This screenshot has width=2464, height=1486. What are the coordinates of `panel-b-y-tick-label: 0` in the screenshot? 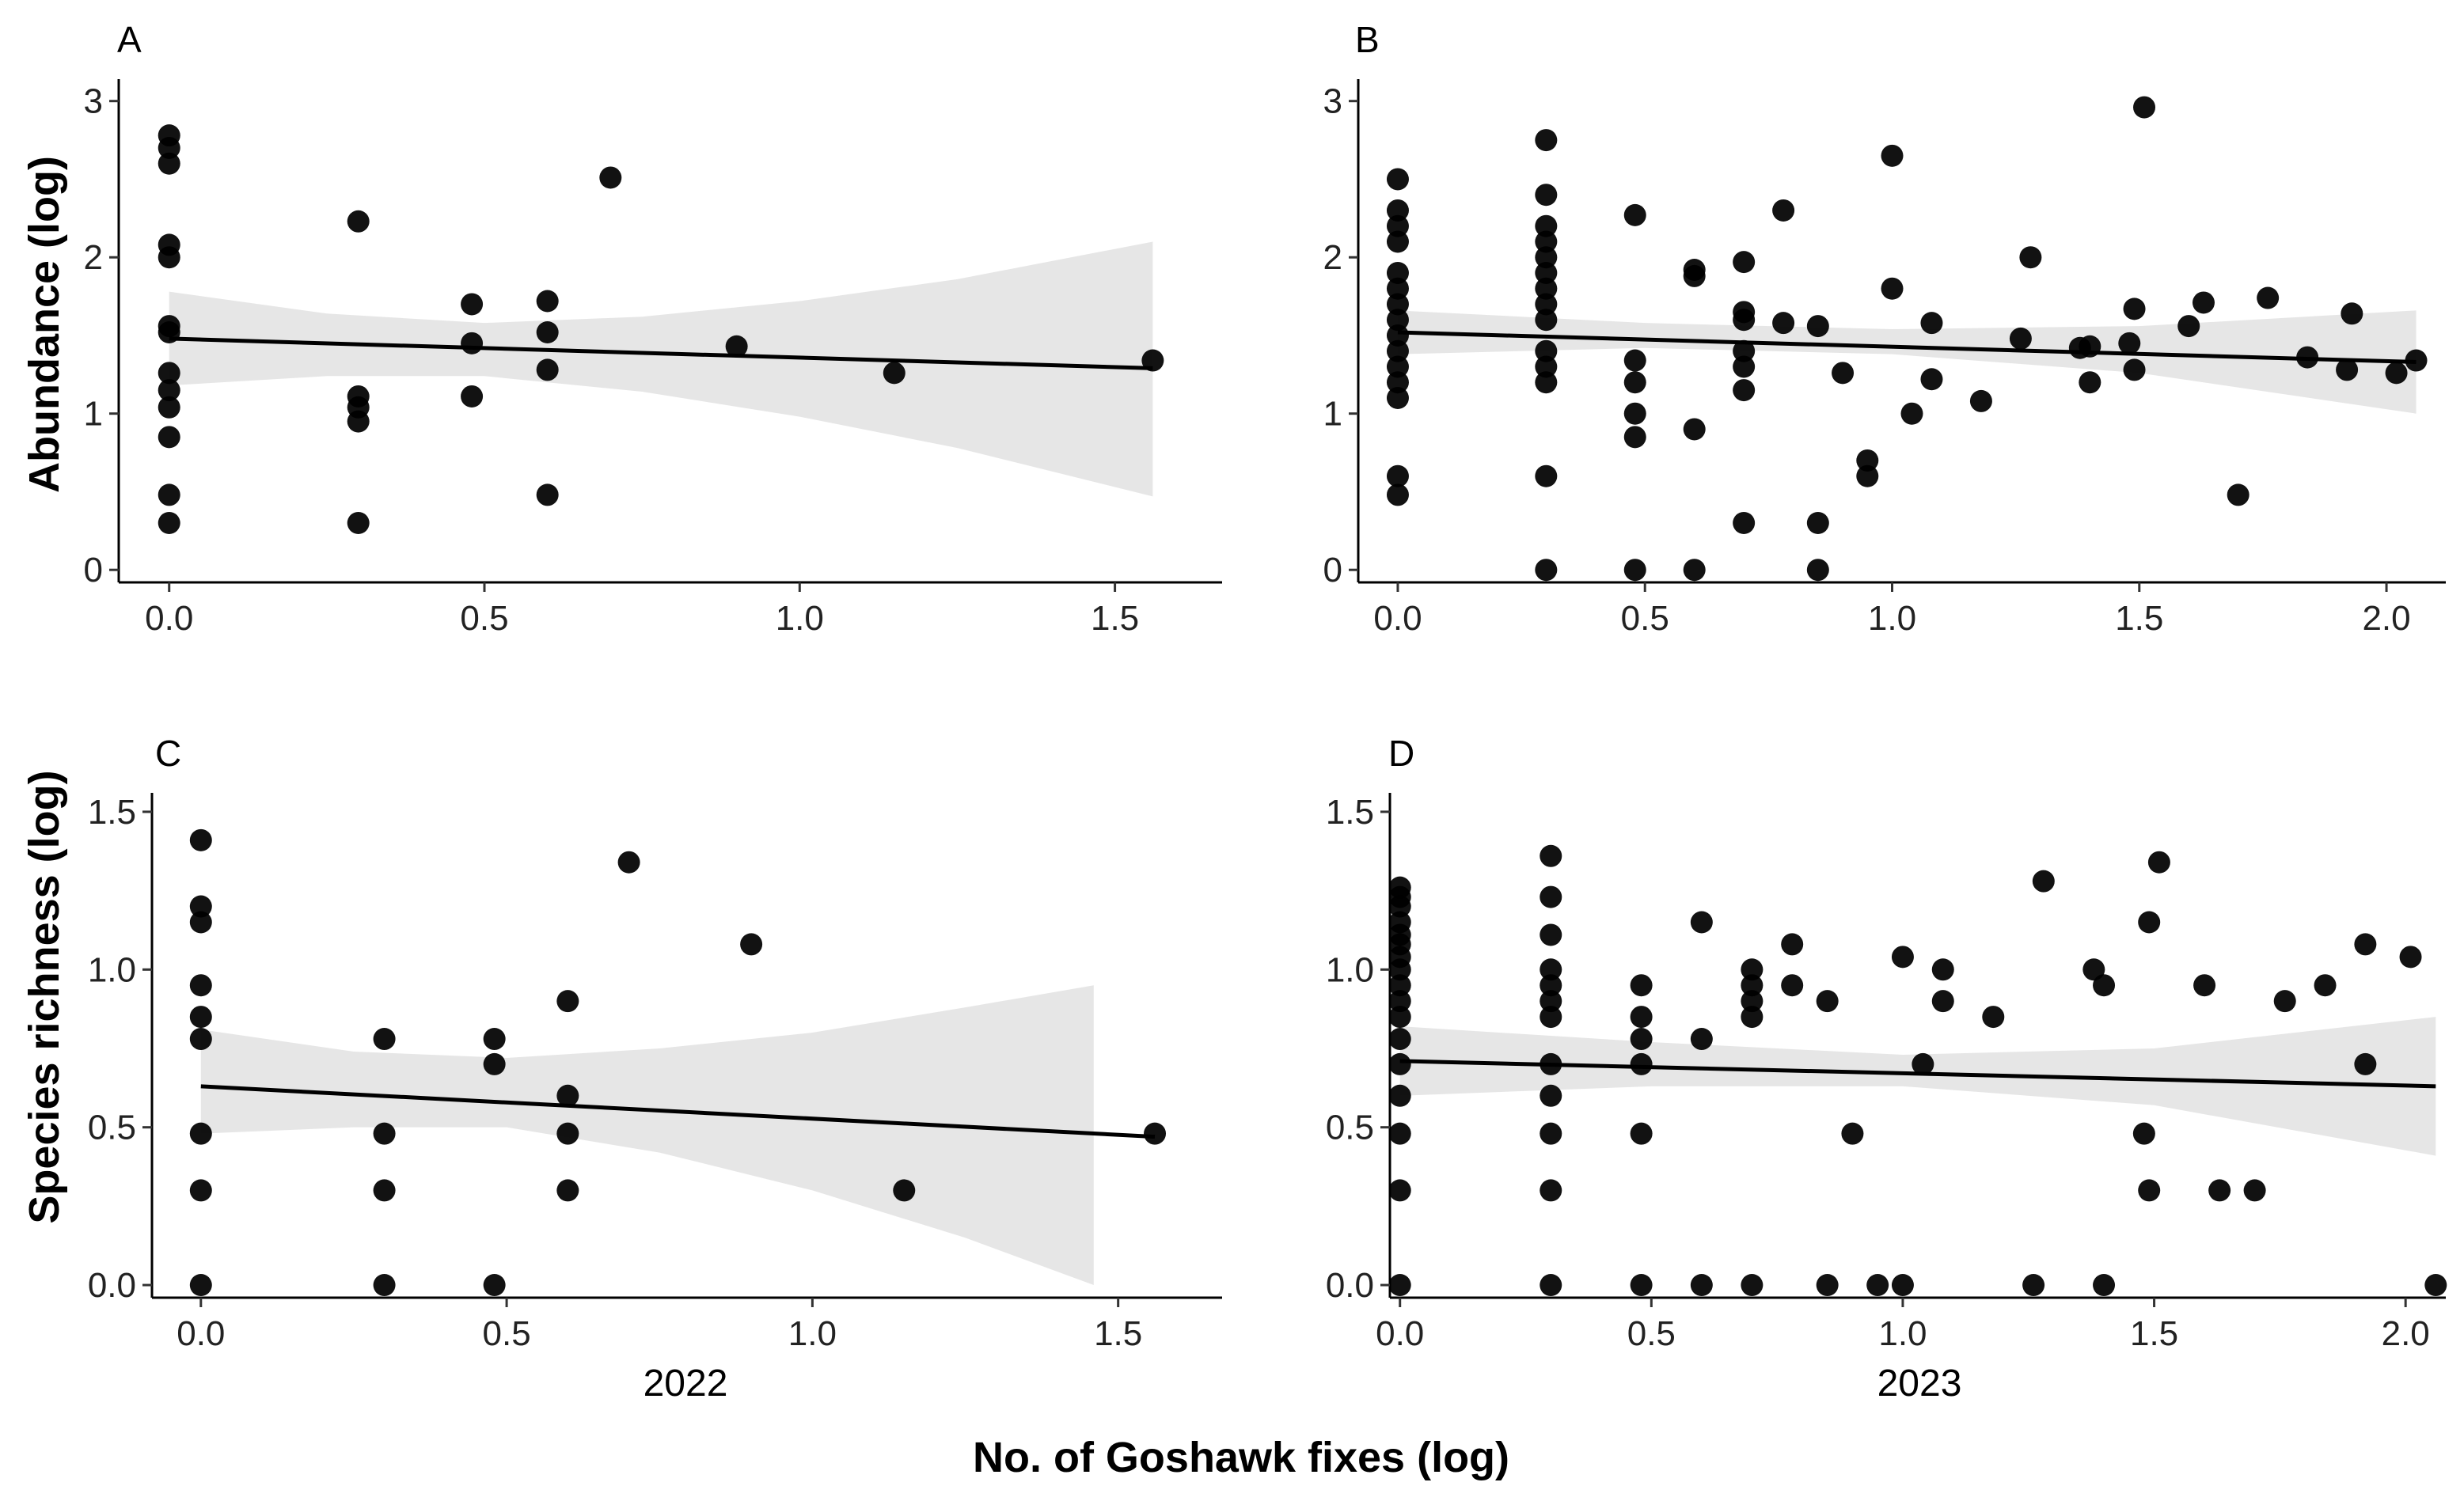 It's located at (1332, 570).